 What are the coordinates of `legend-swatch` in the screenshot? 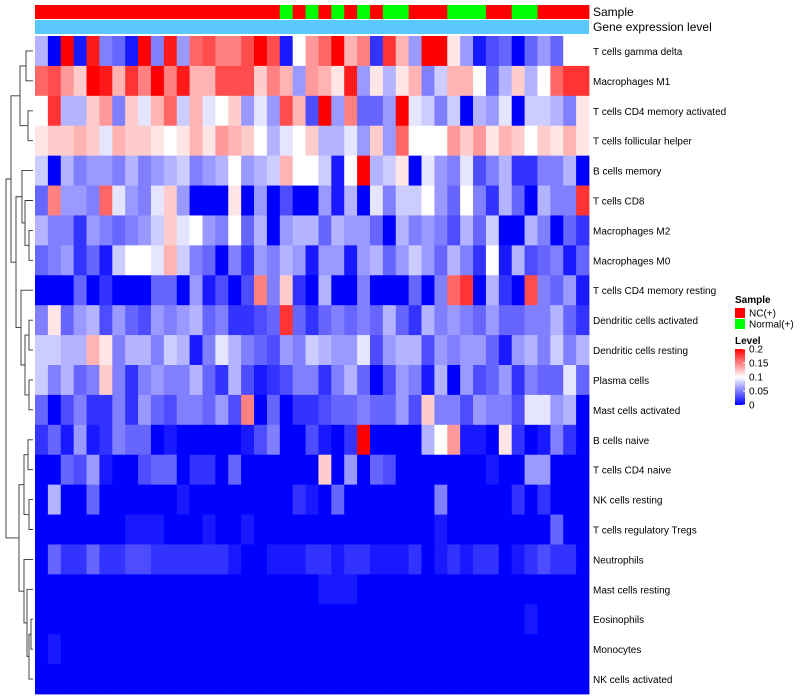 It's located at (740, 324).